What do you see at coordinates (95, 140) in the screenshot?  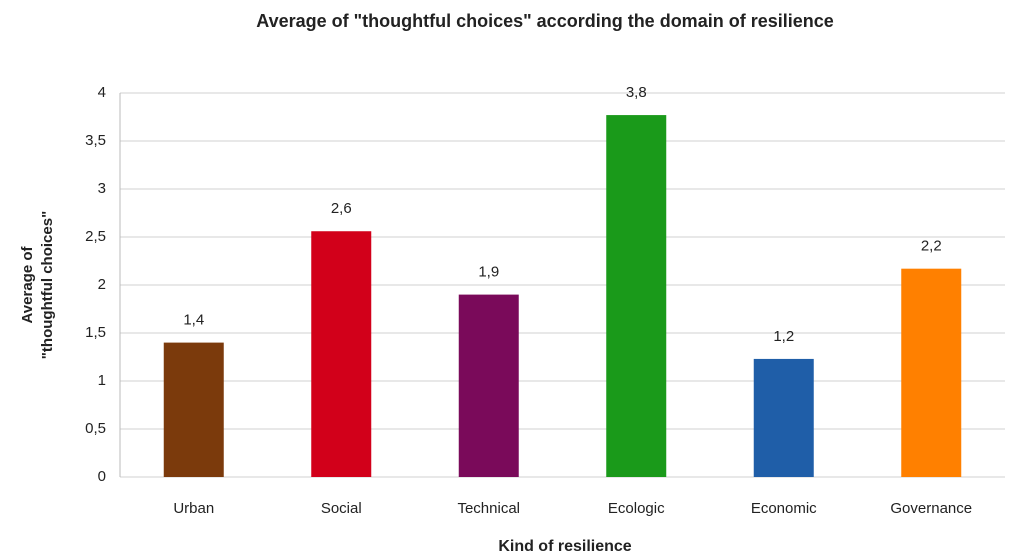 I see `y-tick-label: 3,5` at bounding box center [95, 140].